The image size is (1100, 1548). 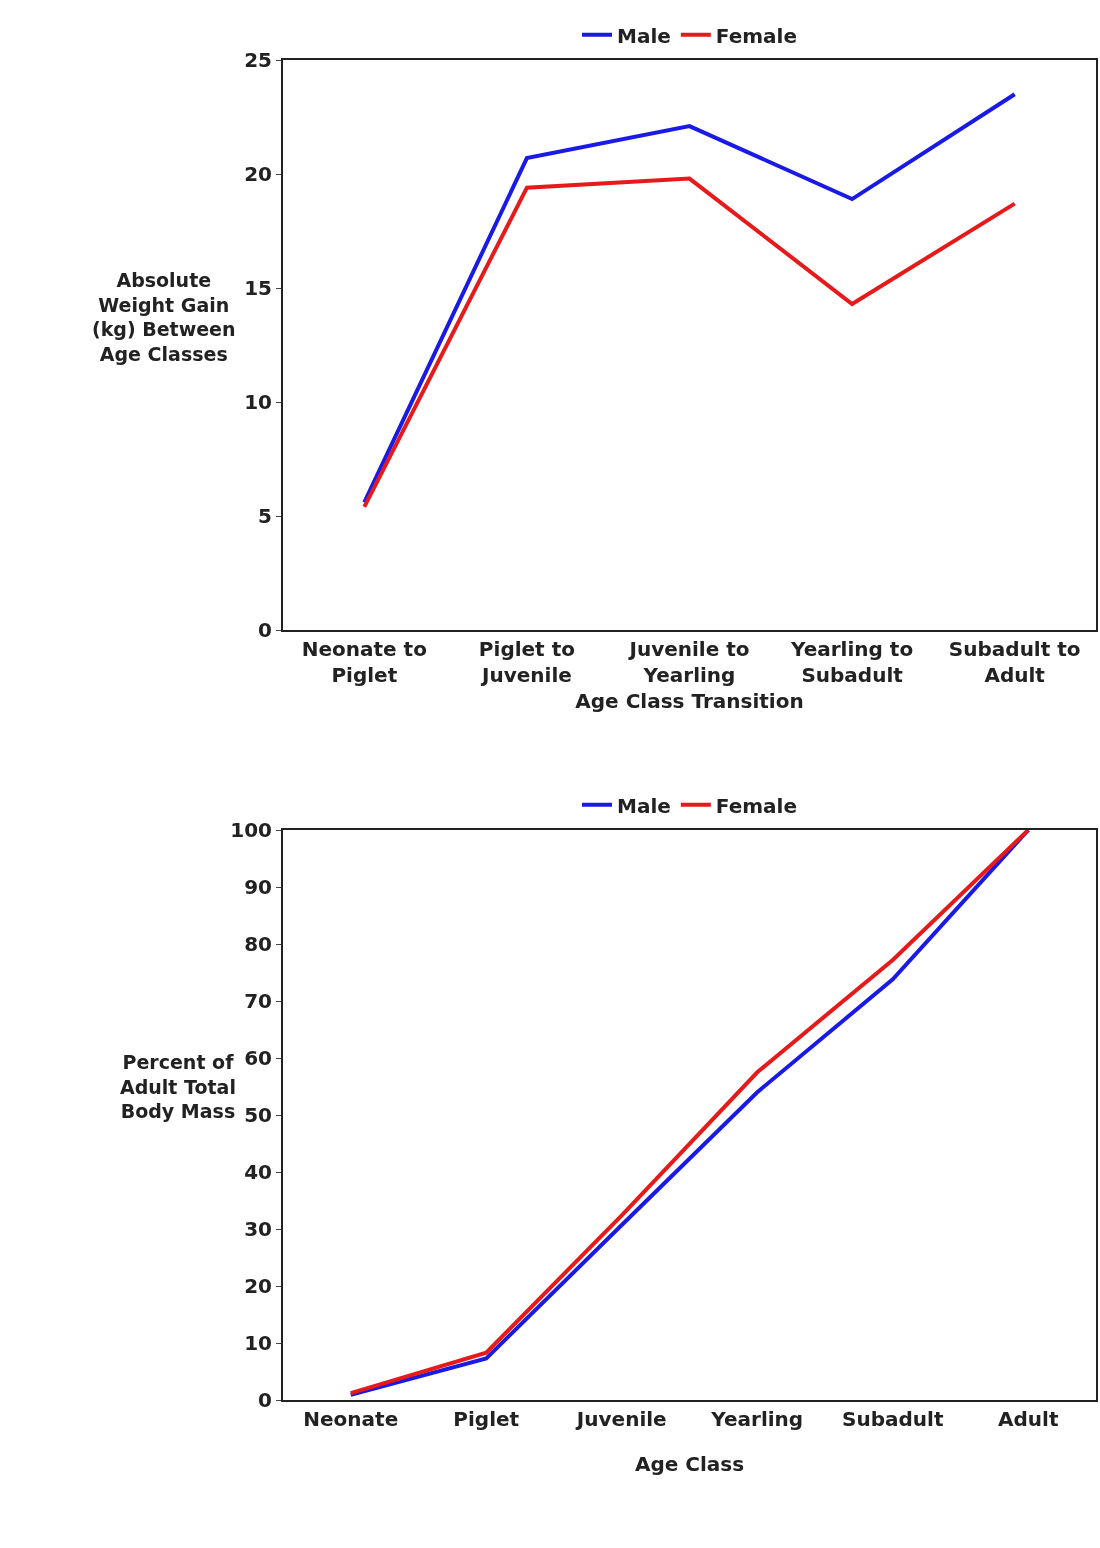 I want to click on x-tick-label: Yearling to Subadult, so click(x=852, y=662).